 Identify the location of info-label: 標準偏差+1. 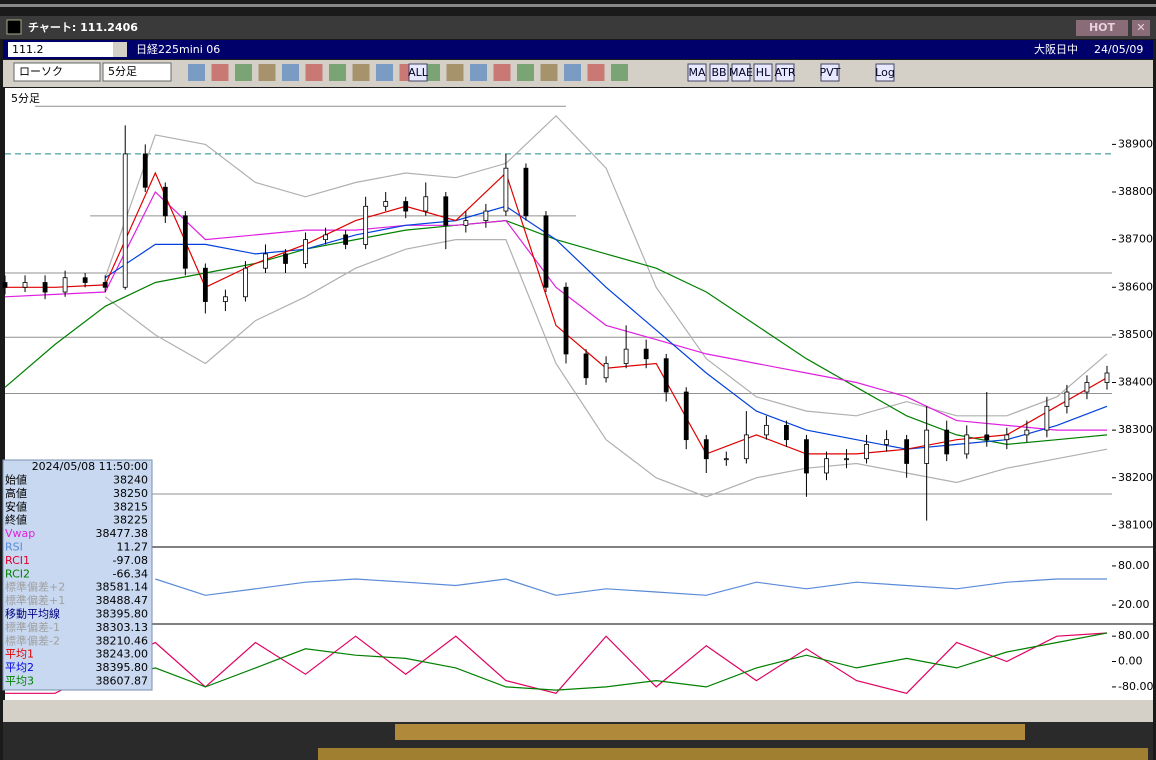
(35, 600).